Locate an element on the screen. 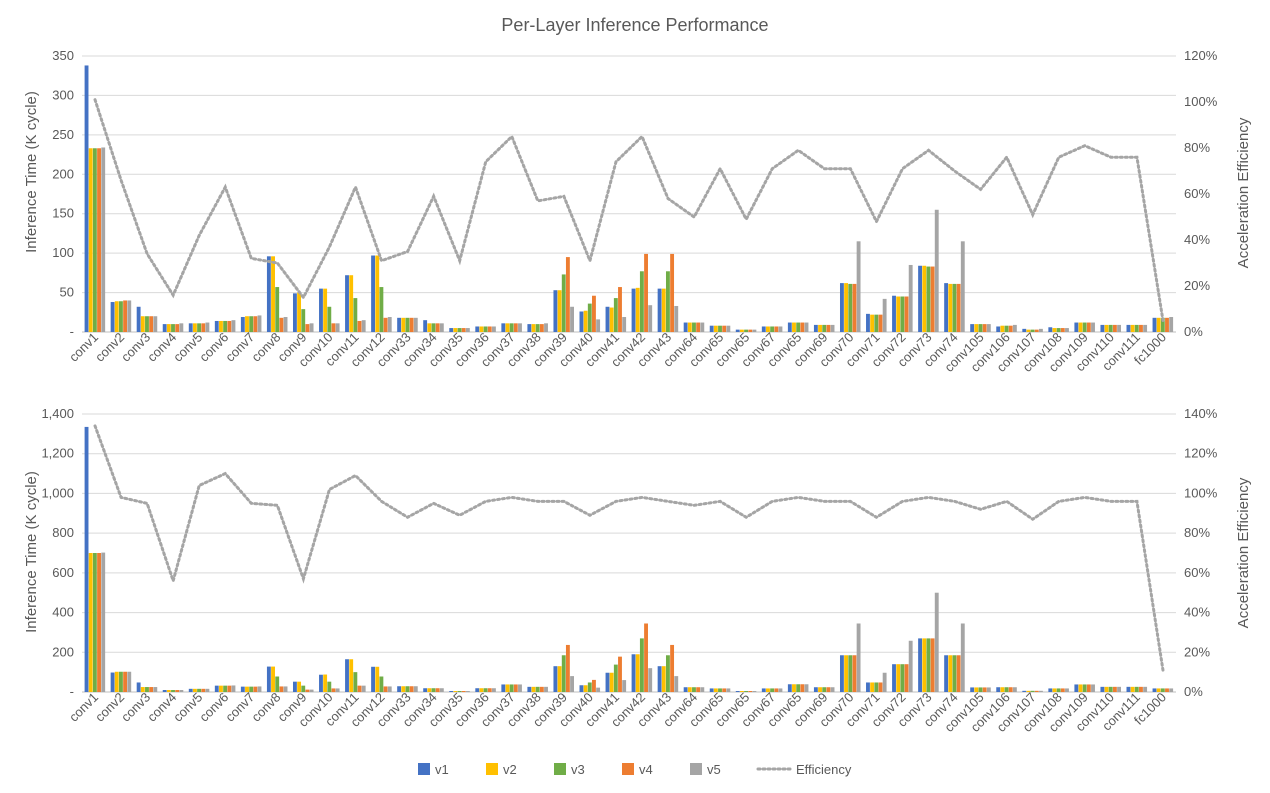  bar-v4-conv111 is located at coordinates (1141, 689).